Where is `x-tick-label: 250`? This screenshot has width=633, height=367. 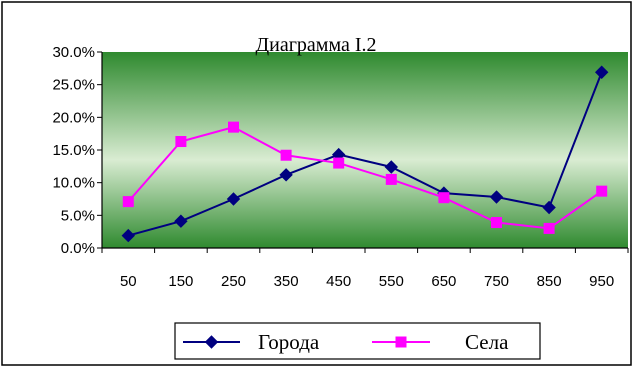
x-tick-label: 250 is located at coordinates (233, 281).